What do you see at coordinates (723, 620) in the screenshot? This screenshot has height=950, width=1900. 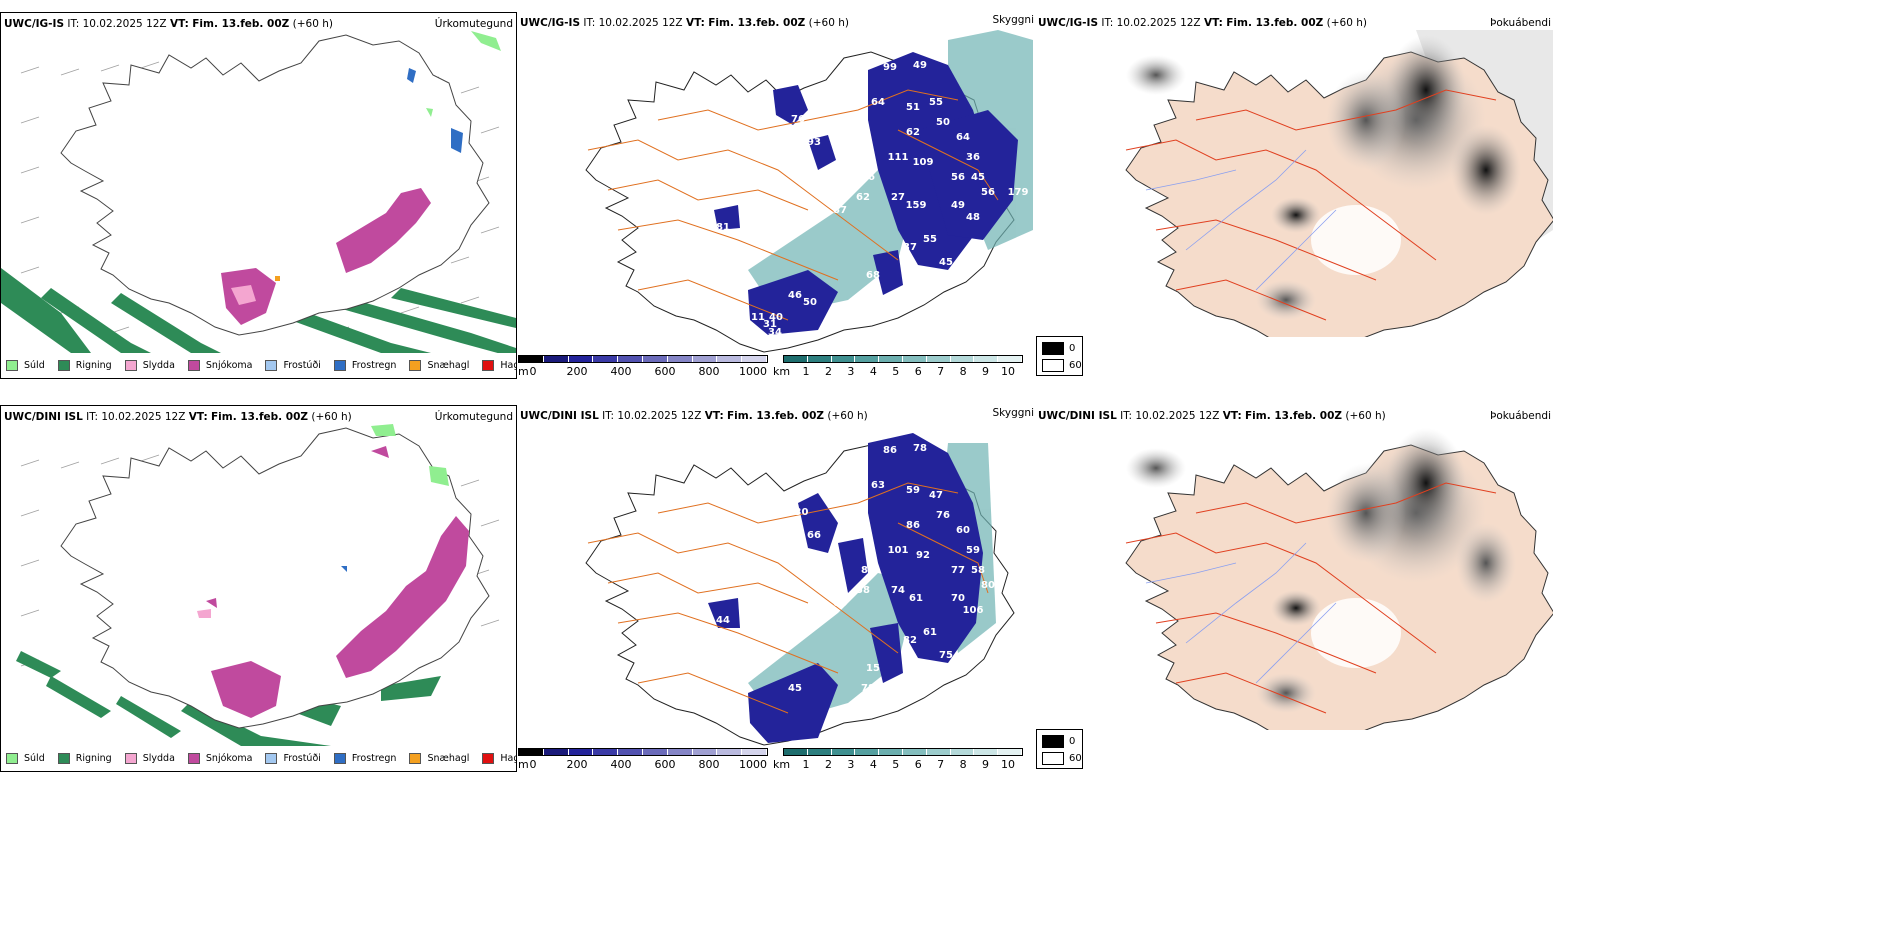 I see `cloud-base-number: 44` at bounding box center [723, 620].